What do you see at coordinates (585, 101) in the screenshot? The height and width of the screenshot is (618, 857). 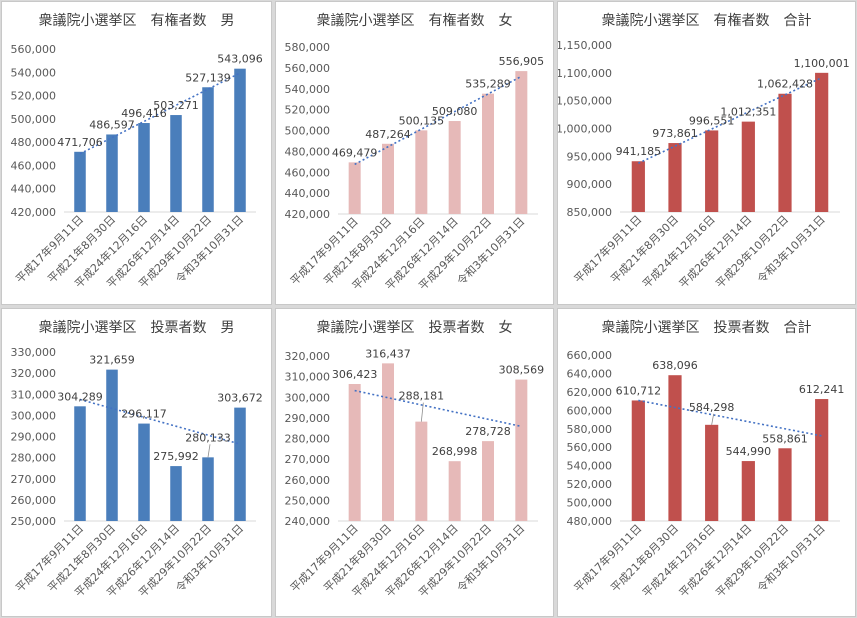 I see `y-tick-label: 1,050,000` at bounding box center [585, 101].